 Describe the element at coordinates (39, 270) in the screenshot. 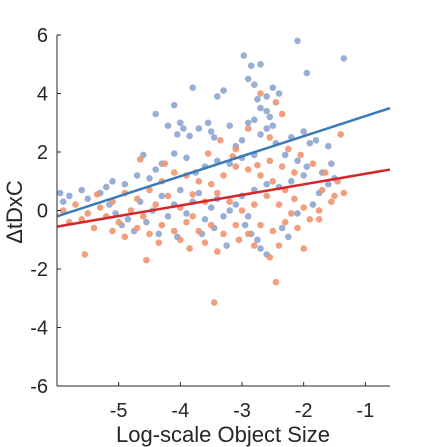

I see `y-tick-label: -2` at that location.